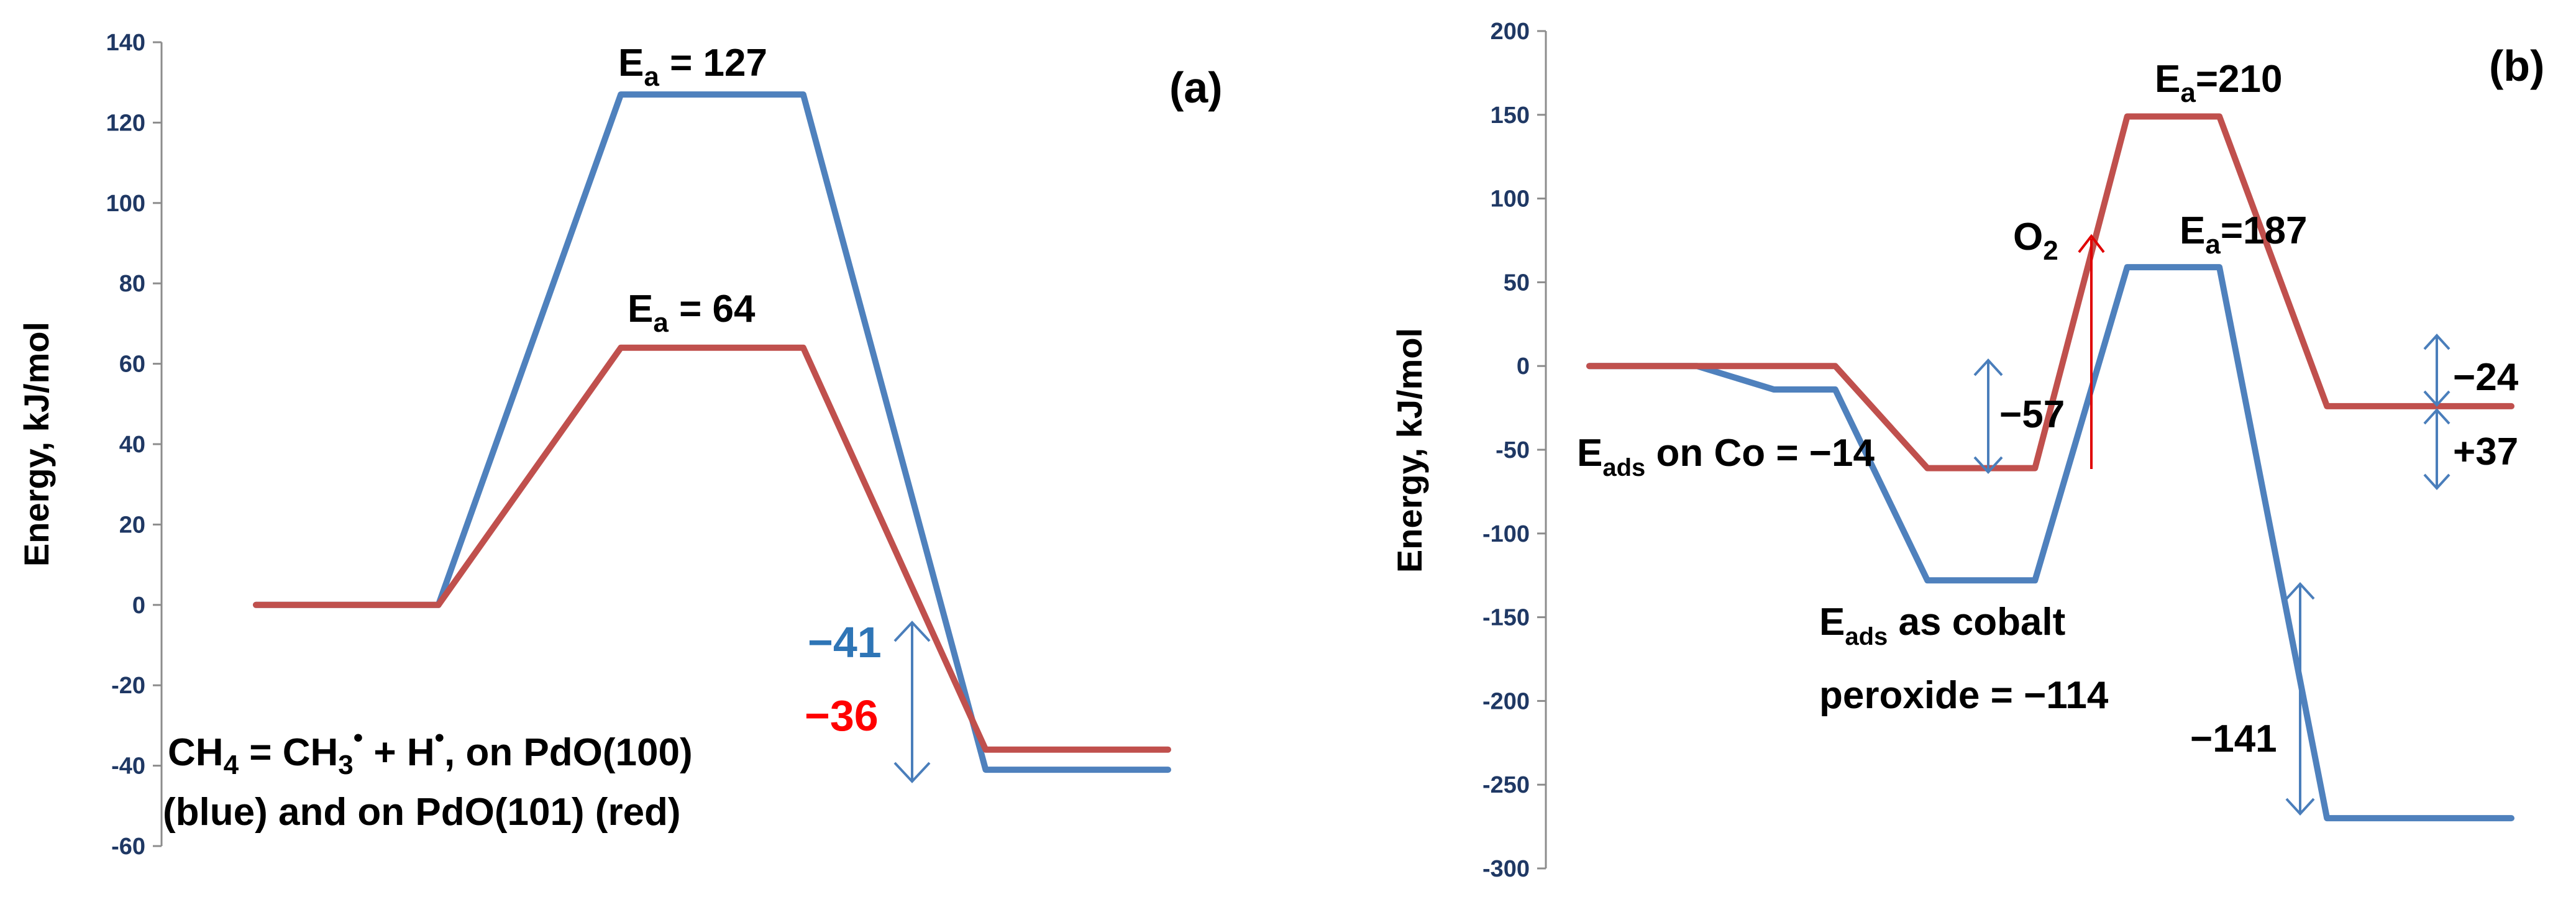  Describe the element at coordinates (125, 43) in the screenshot. I see `panel-a-y-tick-label: 140` at that location.